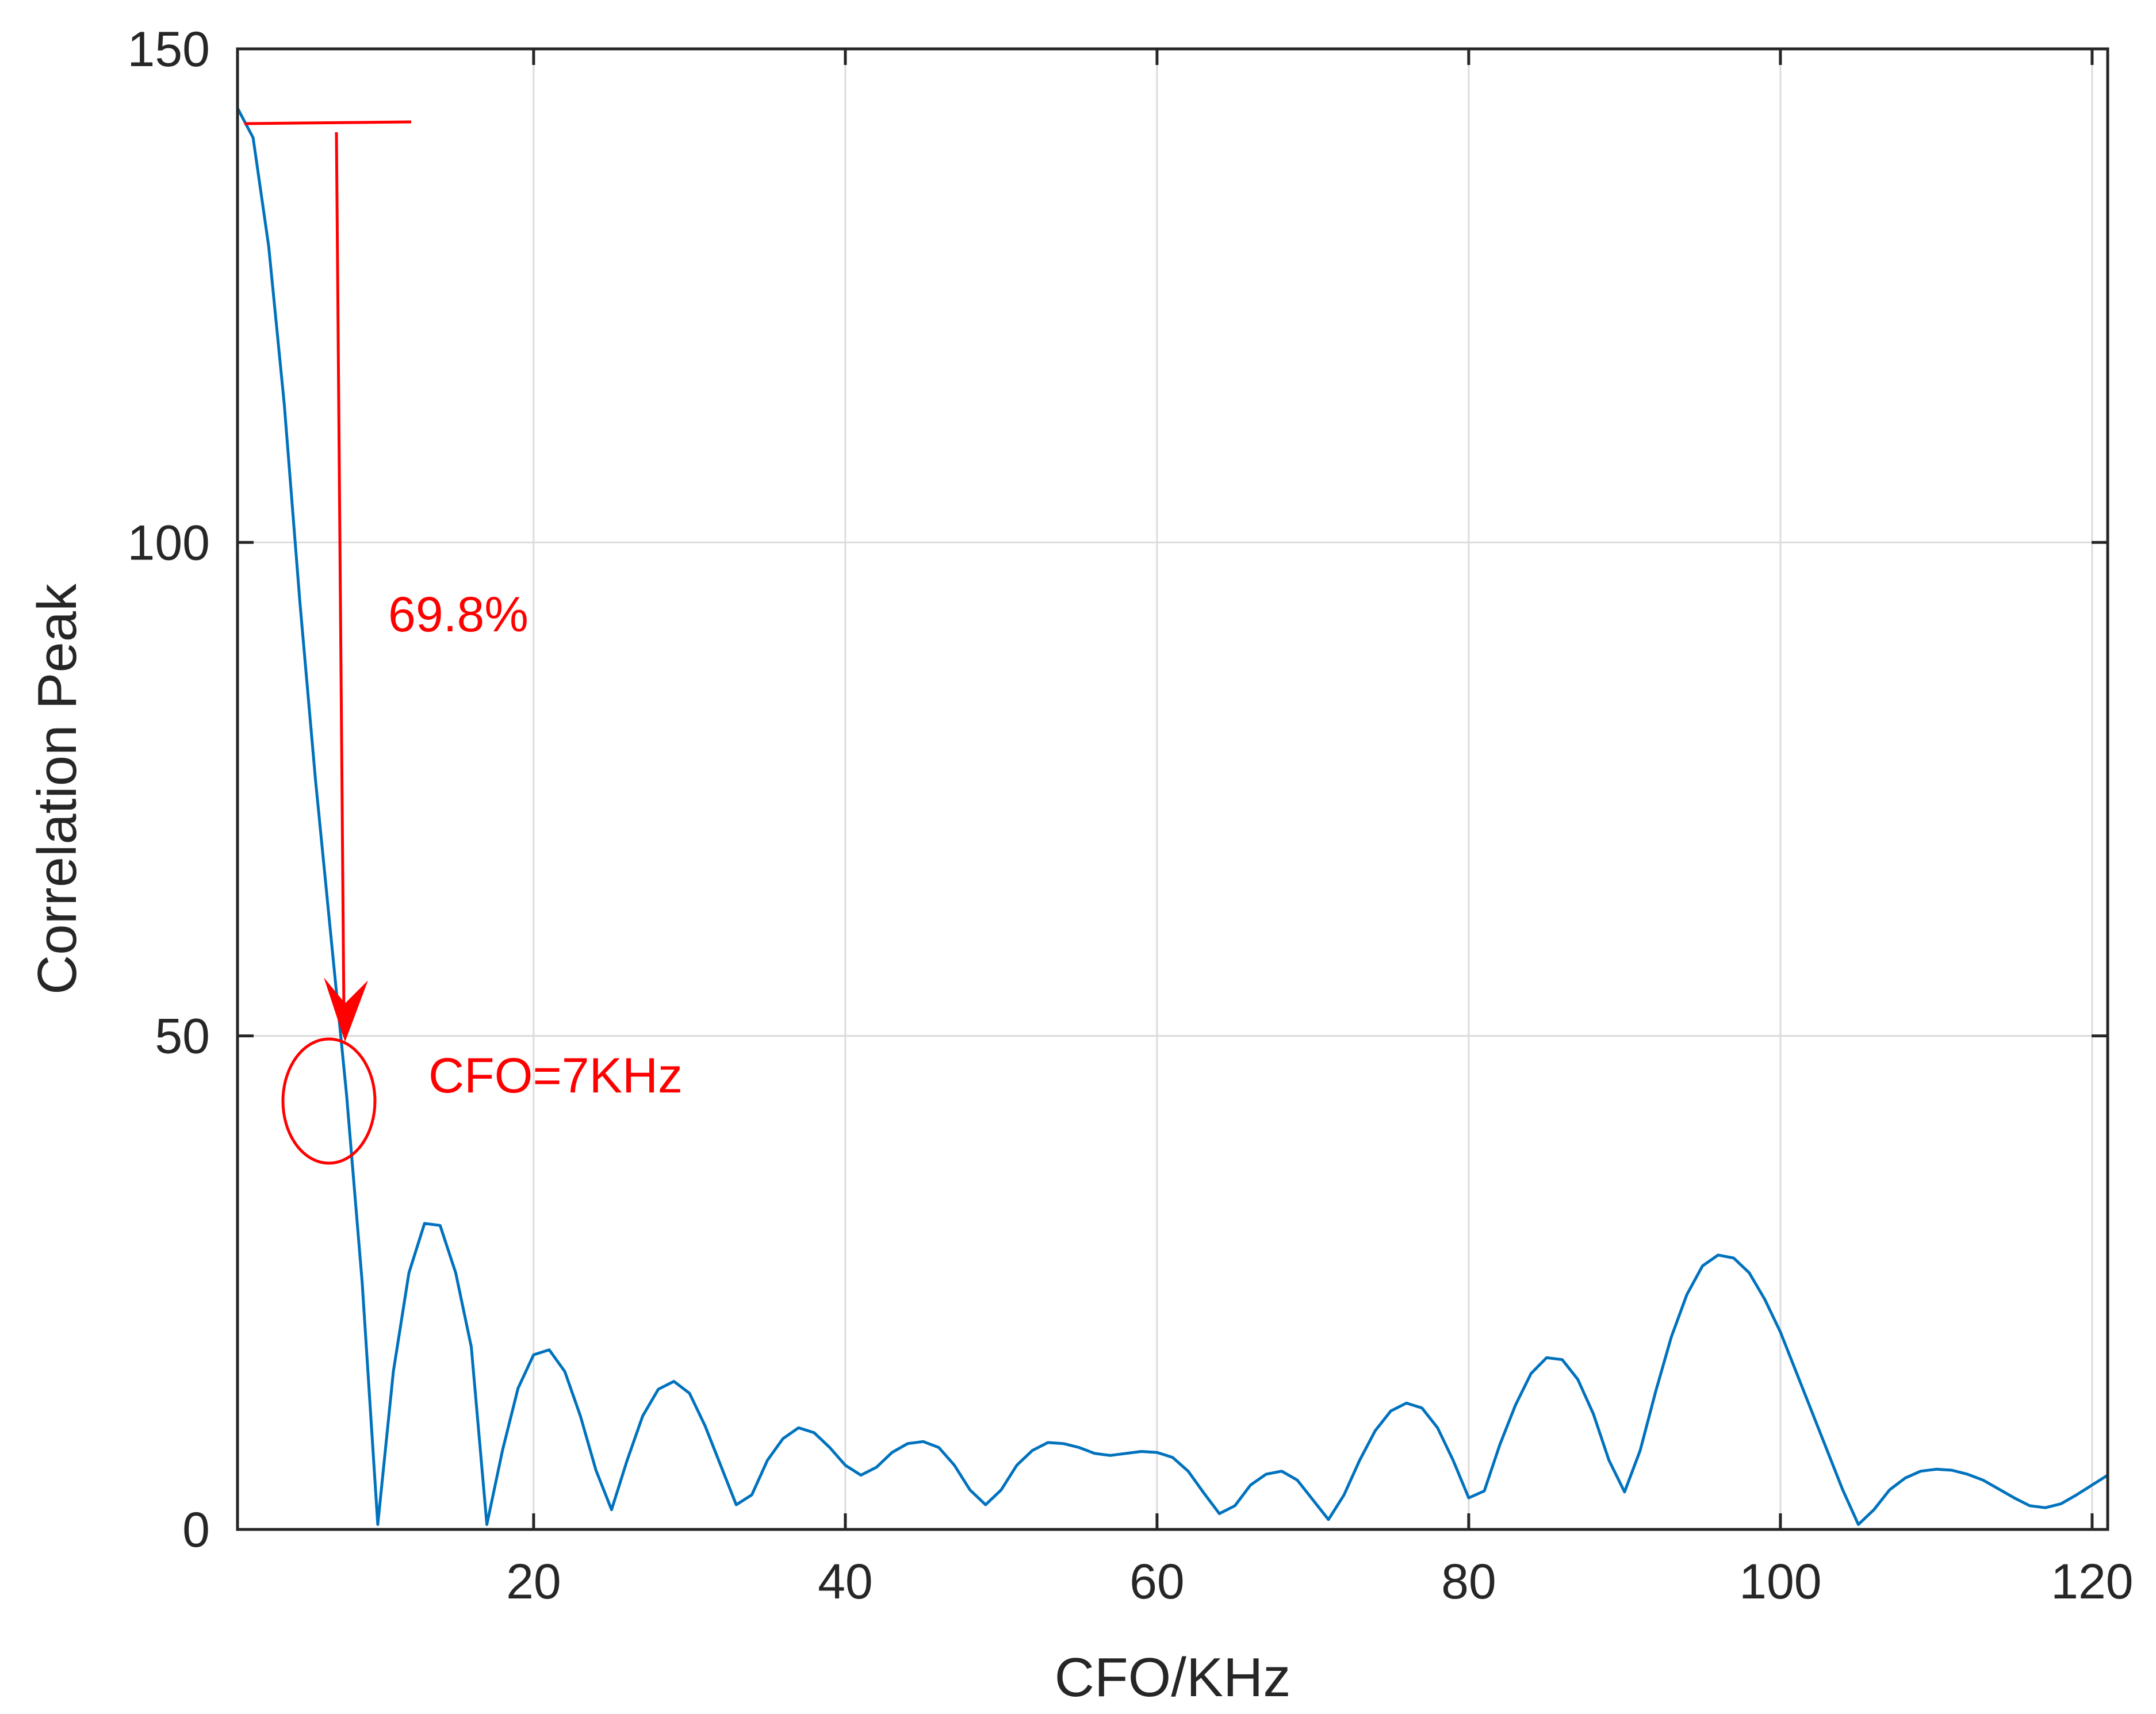  Describe the element at coordinates (340, 571) in the screenshot. I see `drop-arrow-line` at that location.